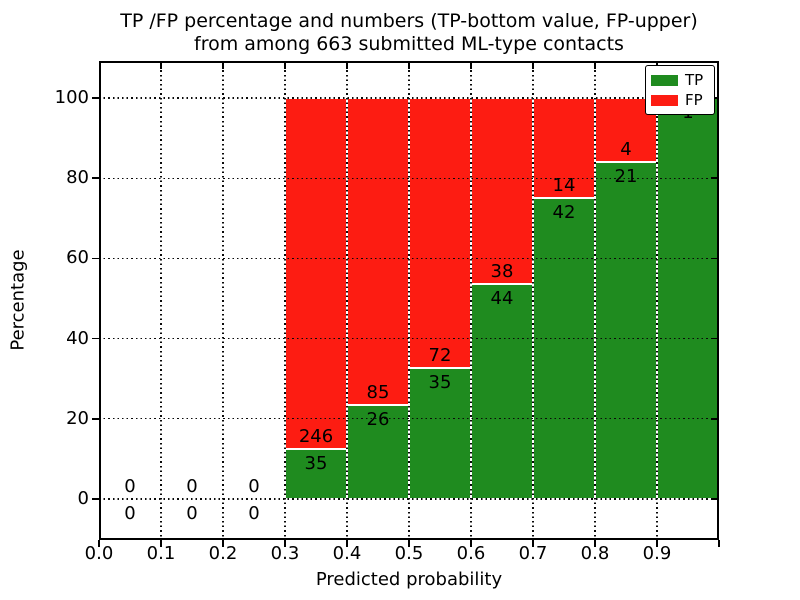 This screenshot has width=800, height=600. What do you see at coordinates (18, 300) in the screenshot?
I see `y-axis-label: Percentage` at bounding box center [18, 300].